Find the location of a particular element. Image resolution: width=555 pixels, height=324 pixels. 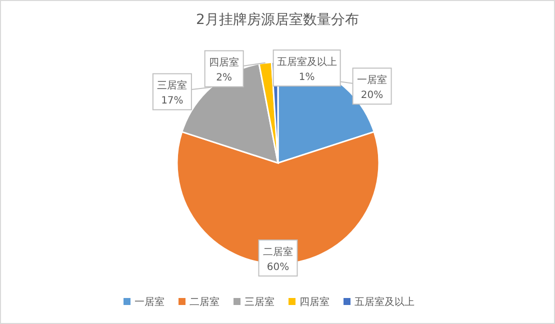

slice-label: 三居室 is located at coordinates (172, 86).